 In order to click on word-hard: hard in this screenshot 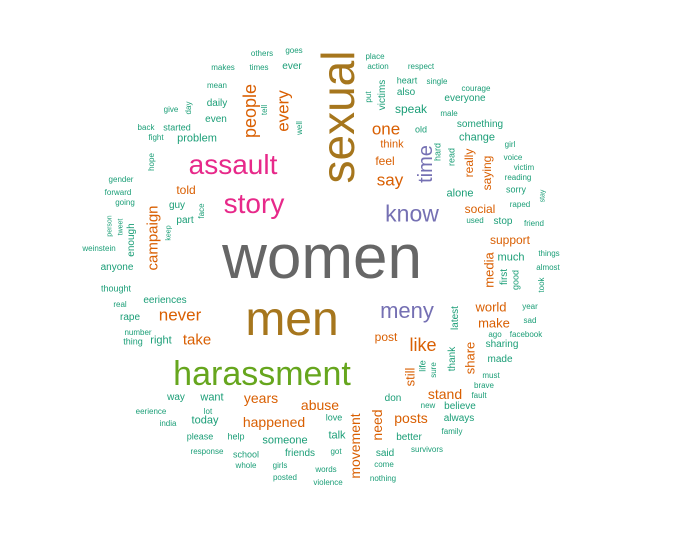, I will do `click(437, 152)`.